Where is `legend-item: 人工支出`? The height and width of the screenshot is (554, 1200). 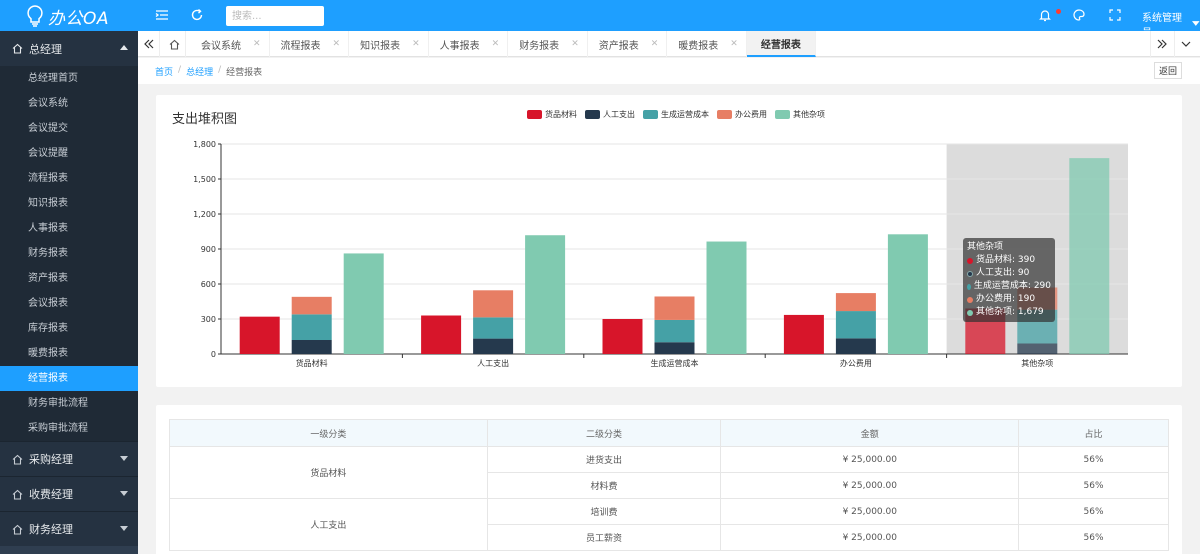 legend-item: 人工支出 is located at coordinates (610, 114).